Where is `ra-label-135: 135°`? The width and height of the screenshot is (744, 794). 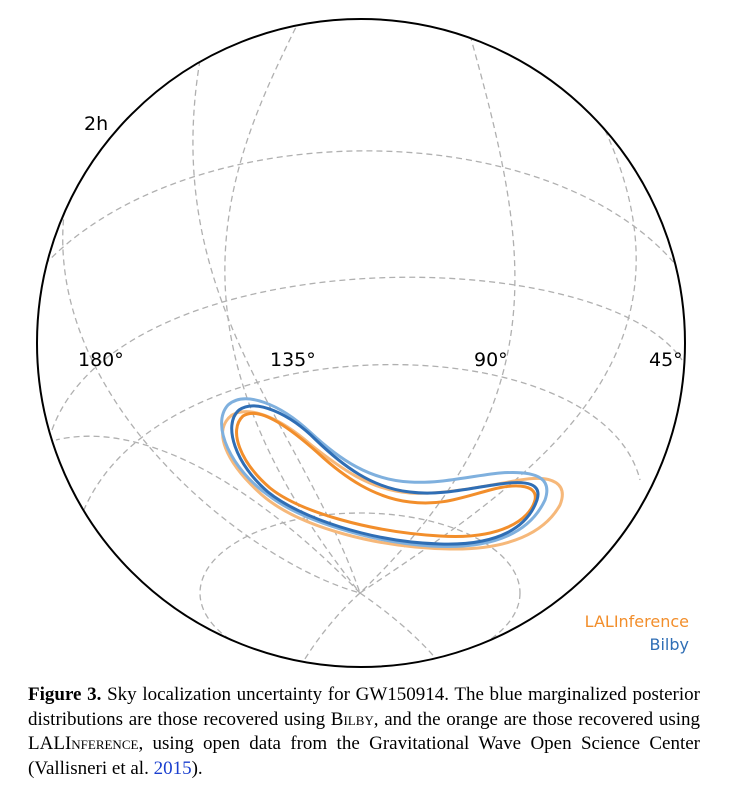
ra-label-135: 135° is located at coordinates (293, 360).